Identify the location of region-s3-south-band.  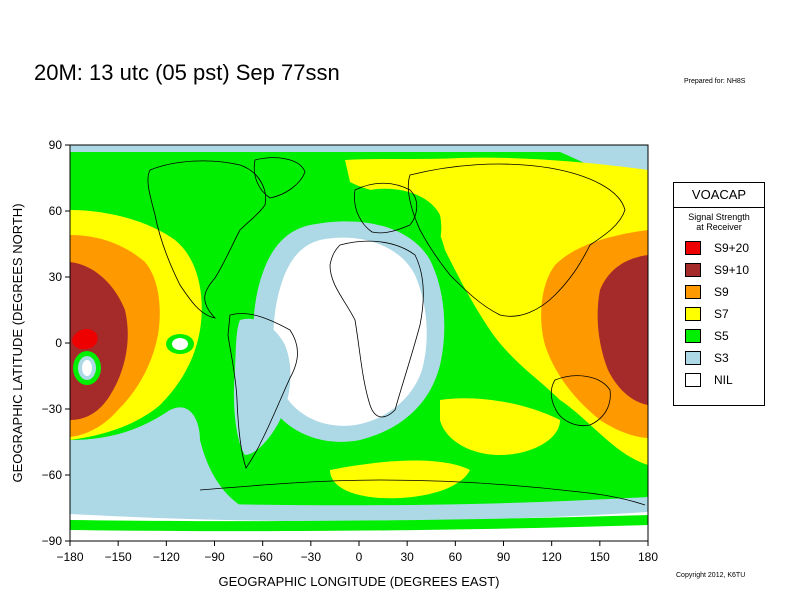
(359, 509).